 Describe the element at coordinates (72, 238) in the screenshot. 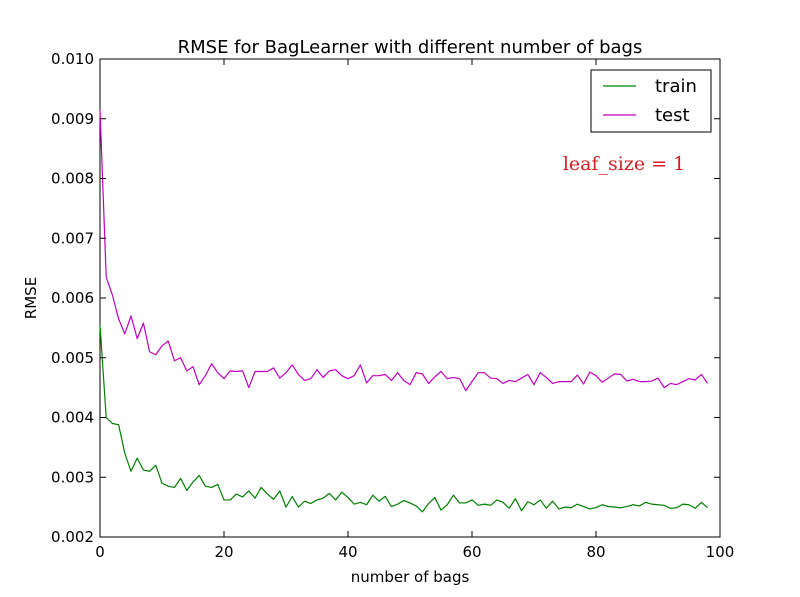

I see `y-tick-label: 0.007` at that location.